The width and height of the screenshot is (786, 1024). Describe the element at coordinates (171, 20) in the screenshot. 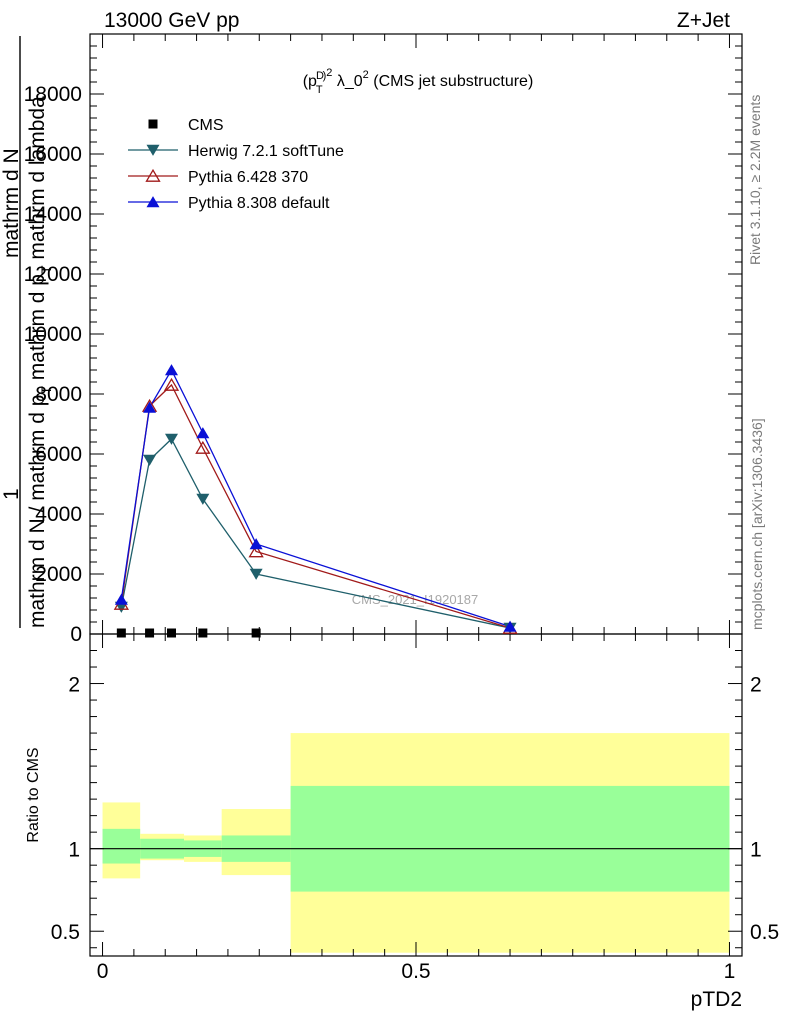

I see `header-energy: 13000 GeV pp` at that location.